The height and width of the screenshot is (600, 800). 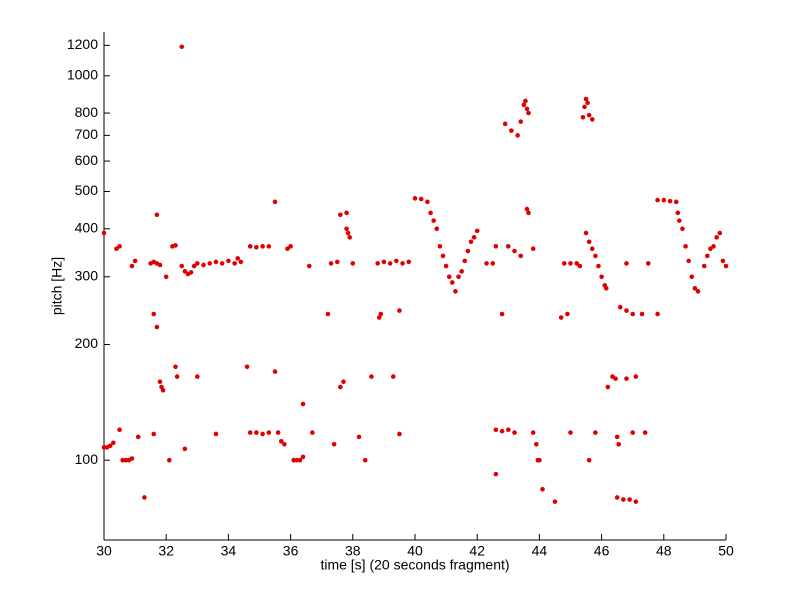 I want to click on y-tick-label: 700, so click(x=87, y=134).